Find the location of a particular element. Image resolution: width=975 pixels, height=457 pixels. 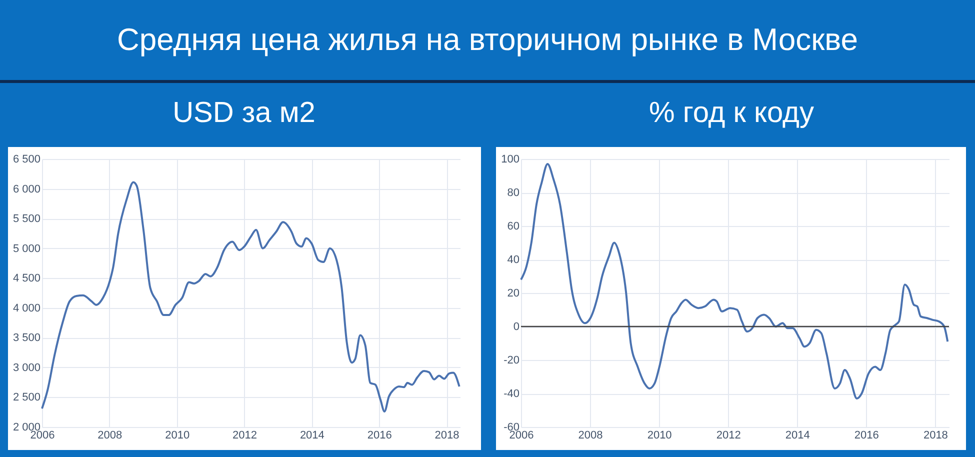

y-tick-label: 4 500 is located at coordinates (26, 278).